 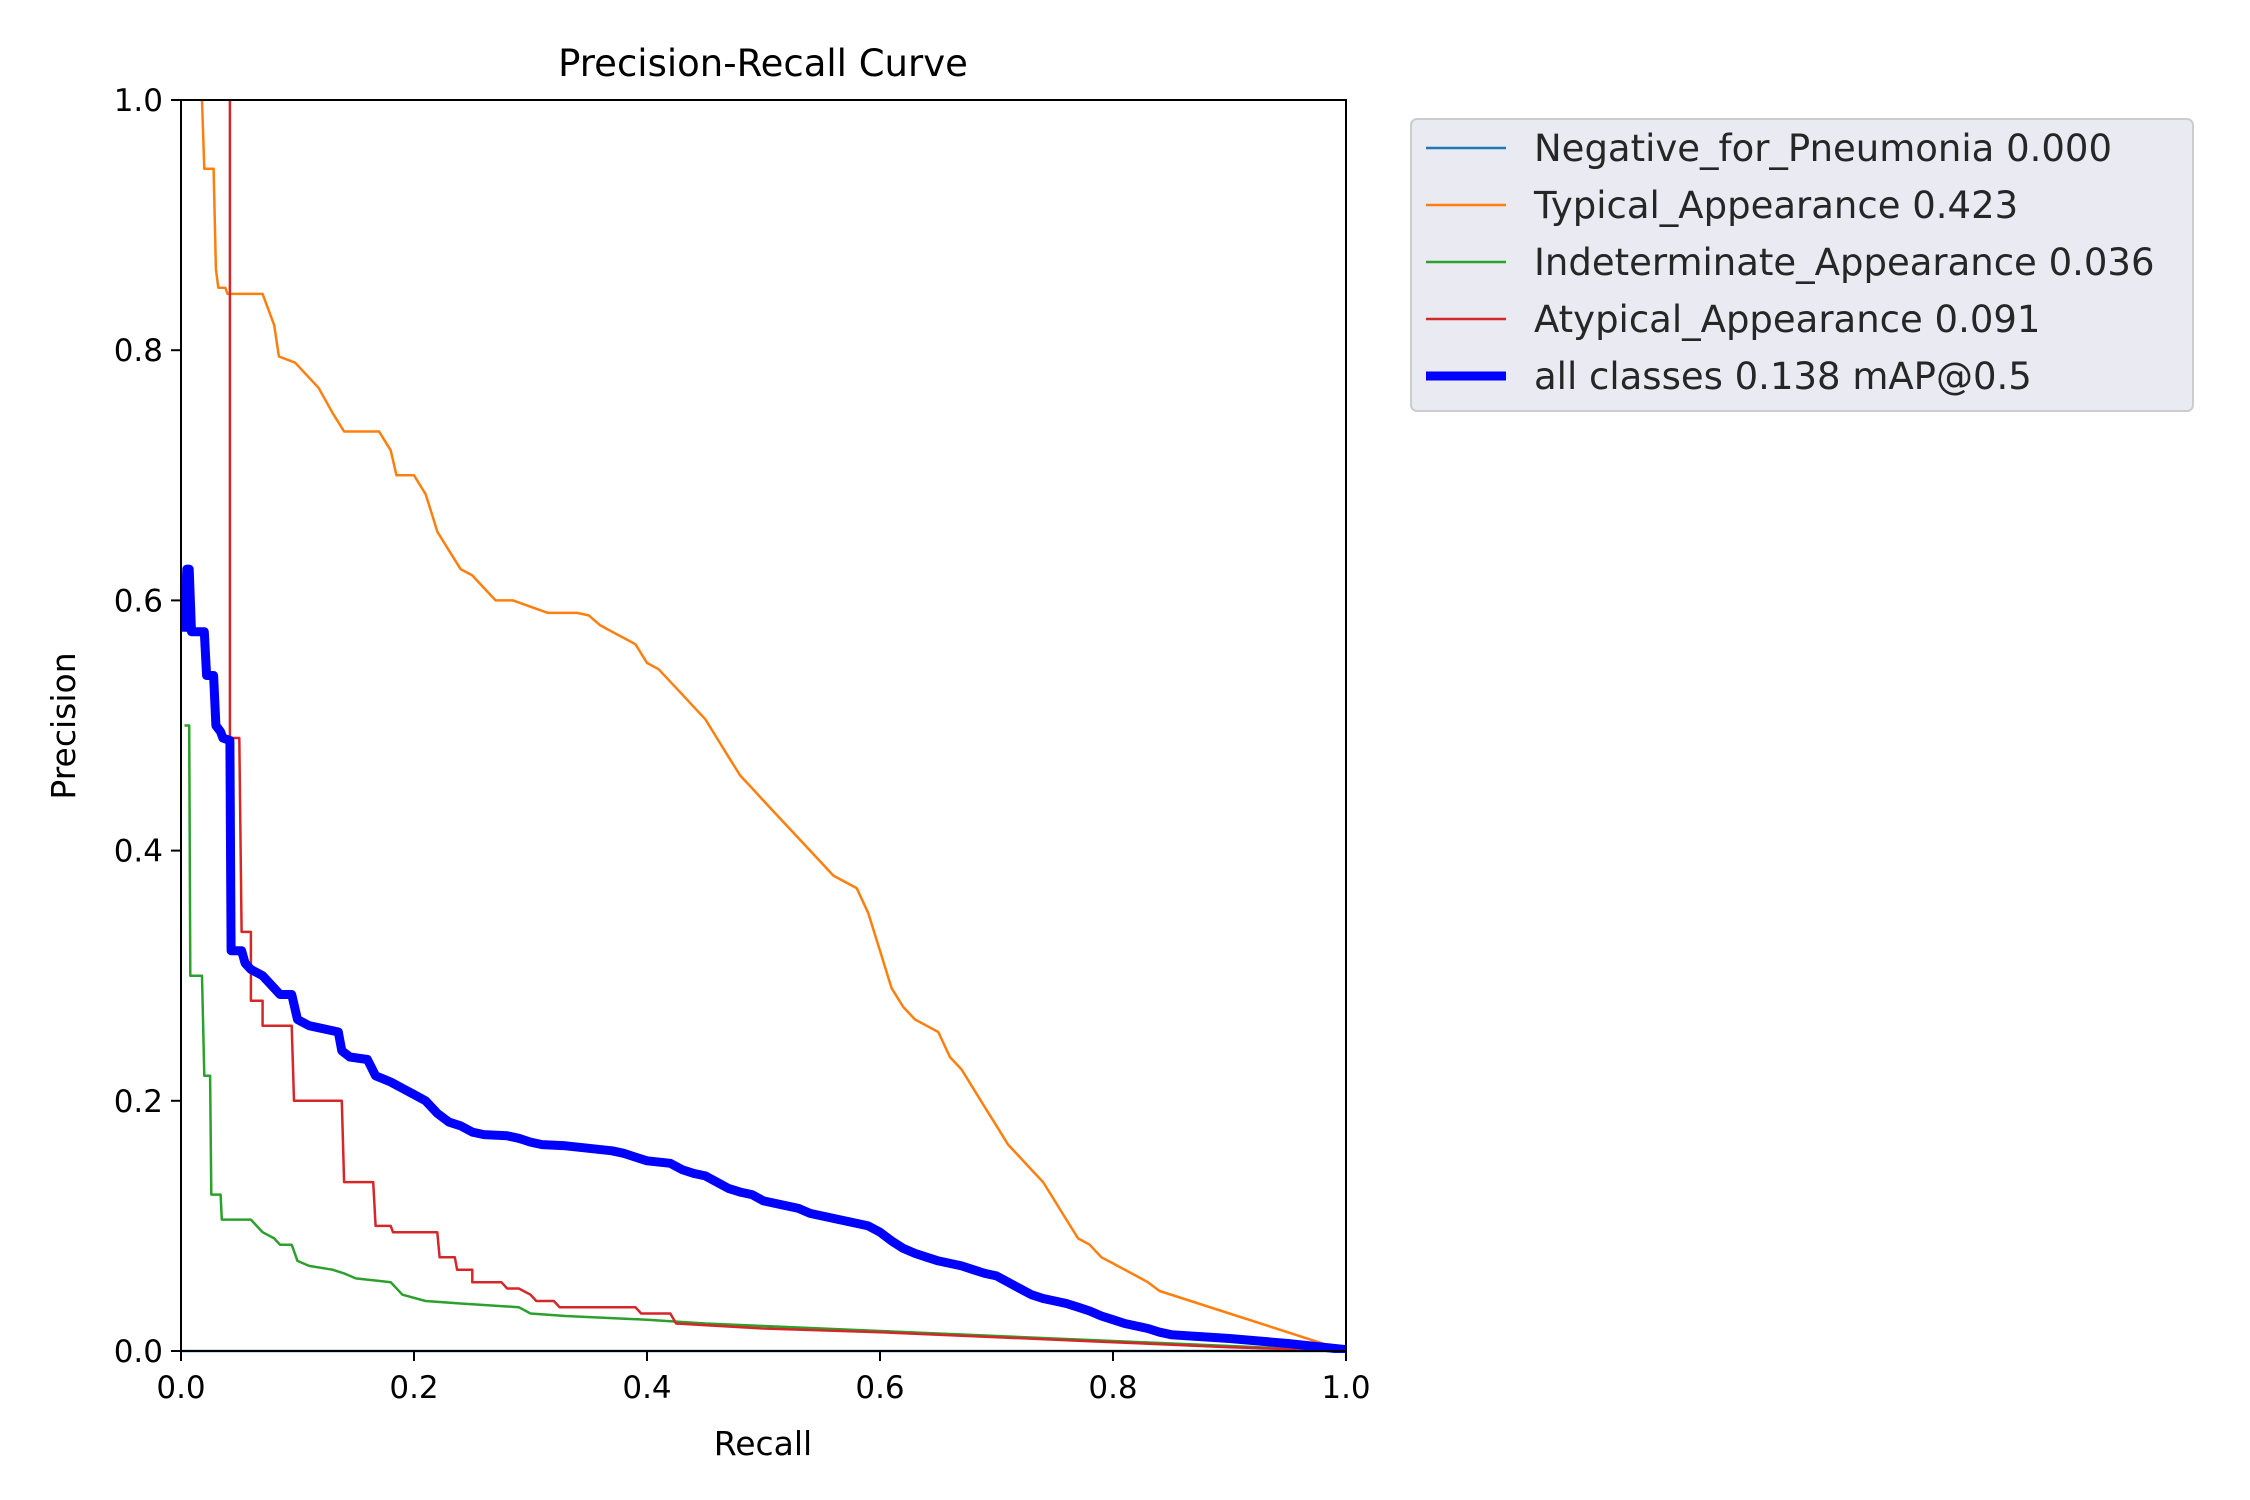 I want to click on legend-label: Typical_Appearance 0.423, so click(x=1775, y=205).